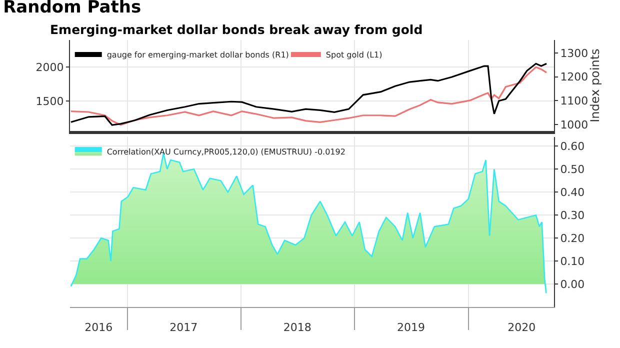  Describe the element at coordinates (522, 327) in the screenshot. I see `x-tick-label: 2020` at that location.